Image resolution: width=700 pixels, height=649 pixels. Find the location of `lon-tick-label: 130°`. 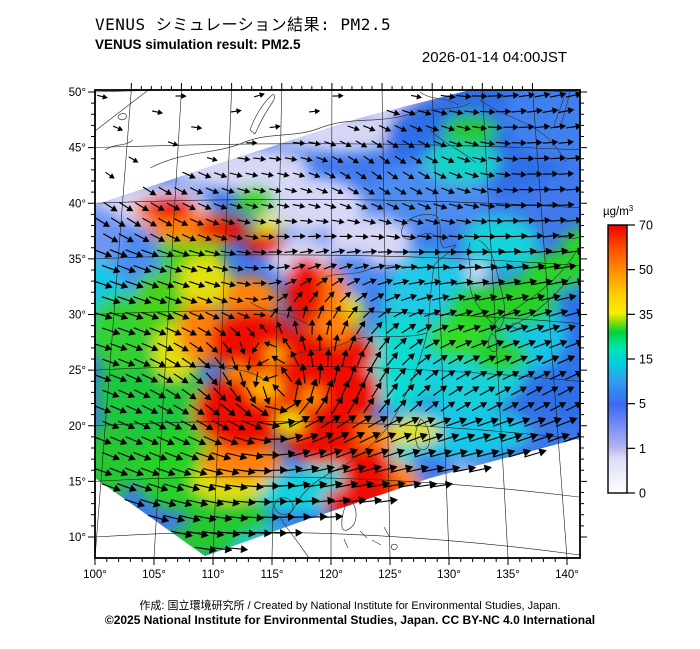

lon-tick-label: 130° is located at coordinates (449, 575).